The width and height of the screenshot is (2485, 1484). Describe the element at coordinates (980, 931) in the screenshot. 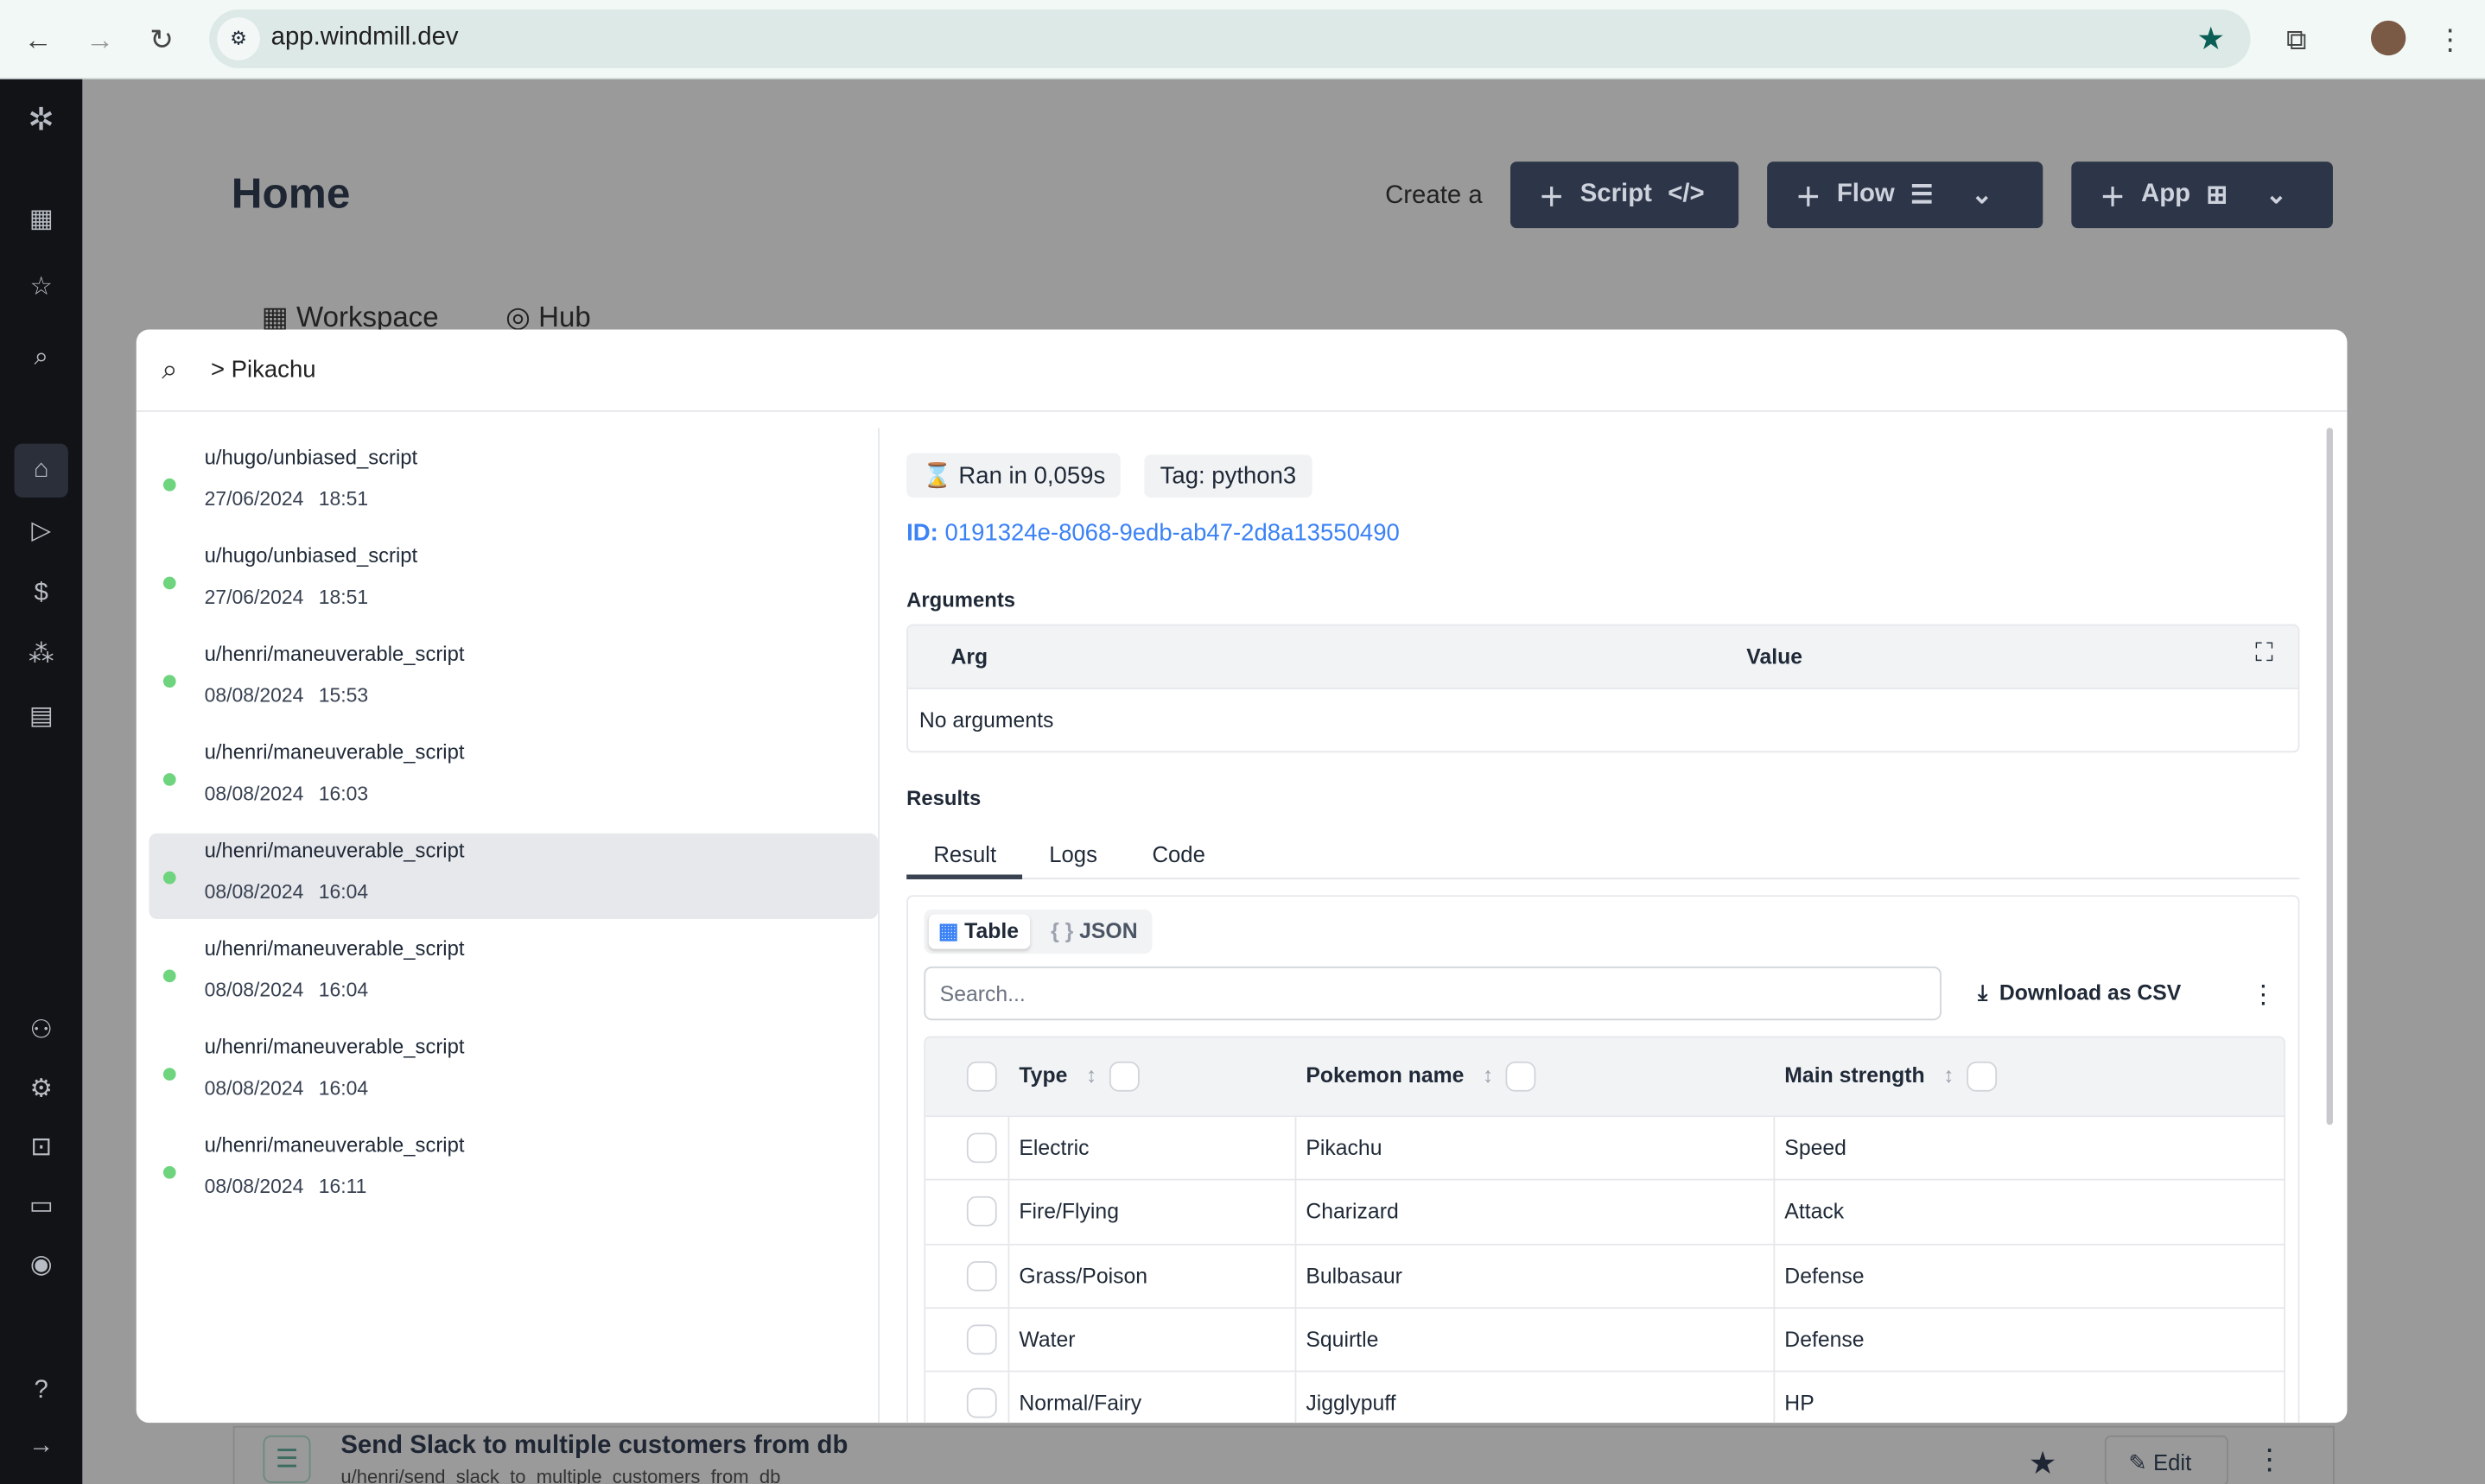

I see `table-view-toggle: ▦ Table` at that location.